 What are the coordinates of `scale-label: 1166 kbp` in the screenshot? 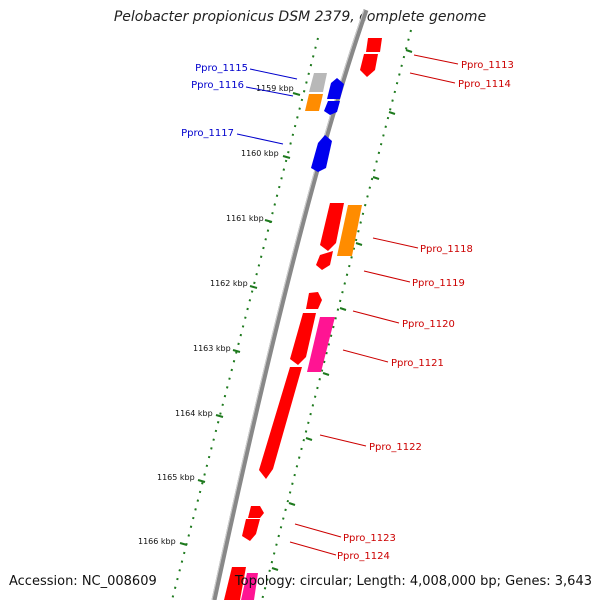 It's located at (157, 541).